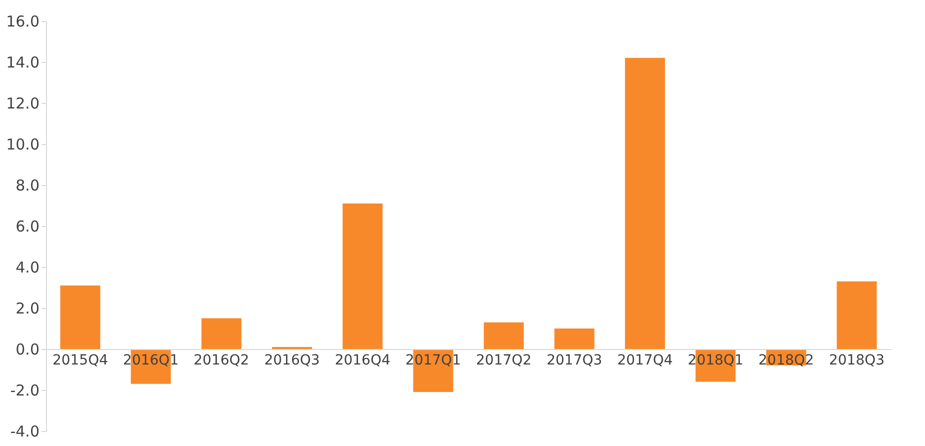  I want to click on y-tick-label: 14.0, so click(23, 63).